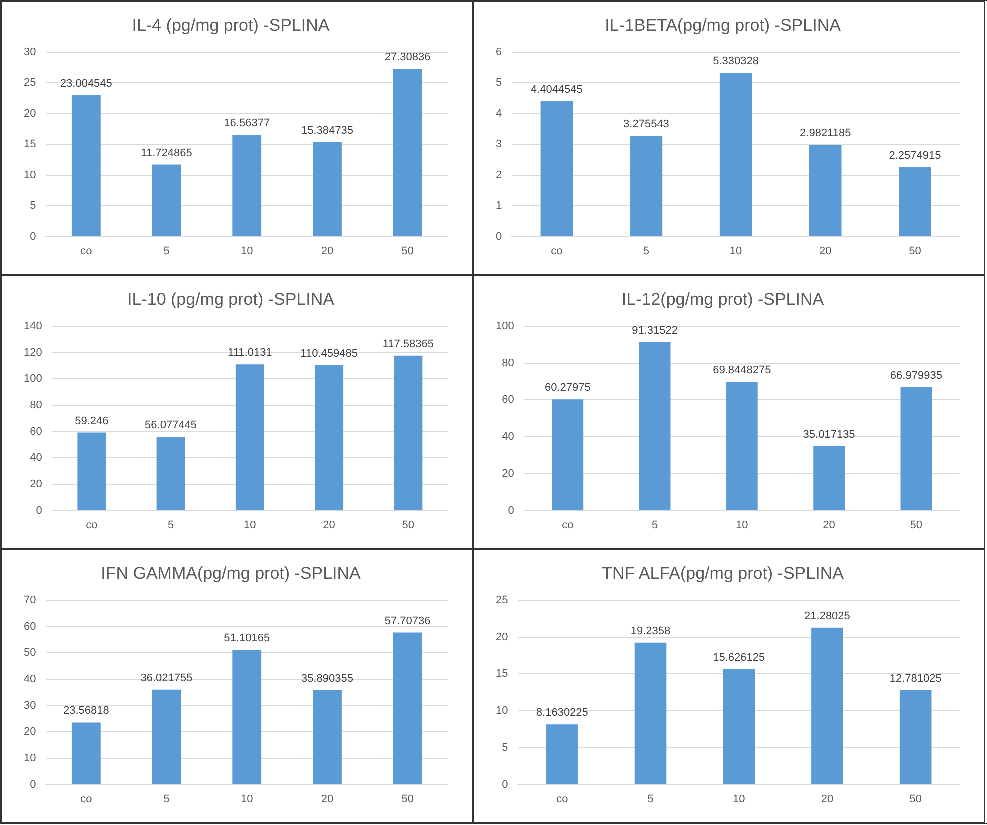  Describe the element at coordinates (86, 84) in the screenshot. I see `data-label: 23.004545` at that location.